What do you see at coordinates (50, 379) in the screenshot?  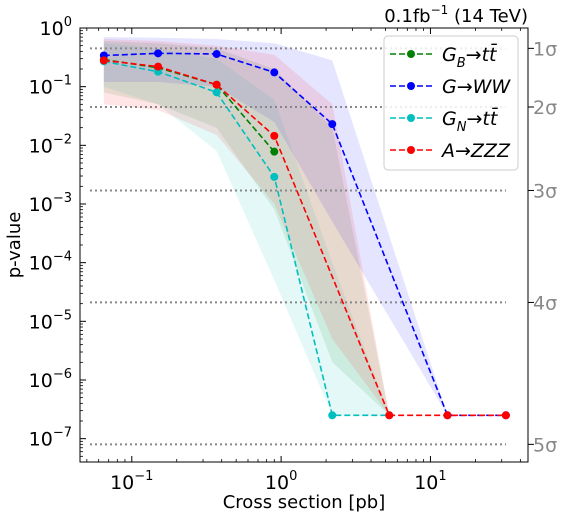 I see `y-tick-label-6: 10⁻⁶` at bounding box center [50, 379].